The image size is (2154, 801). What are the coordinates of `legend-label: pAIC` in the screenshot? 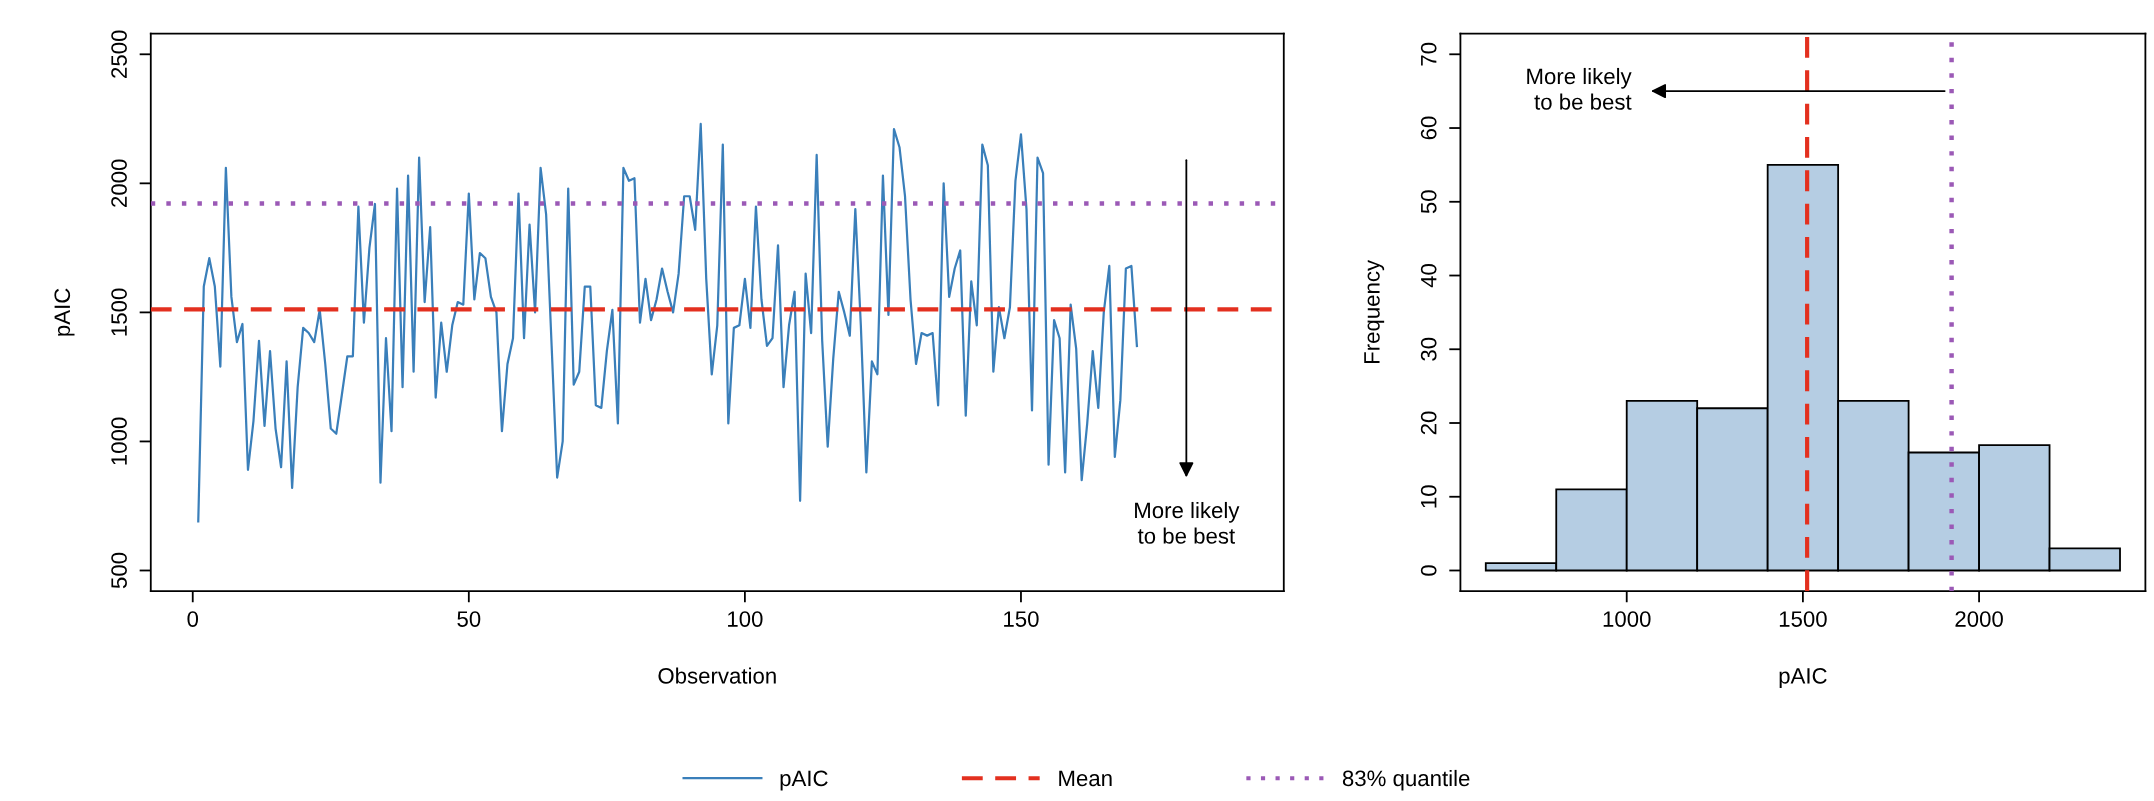 It's located at (804, 780).